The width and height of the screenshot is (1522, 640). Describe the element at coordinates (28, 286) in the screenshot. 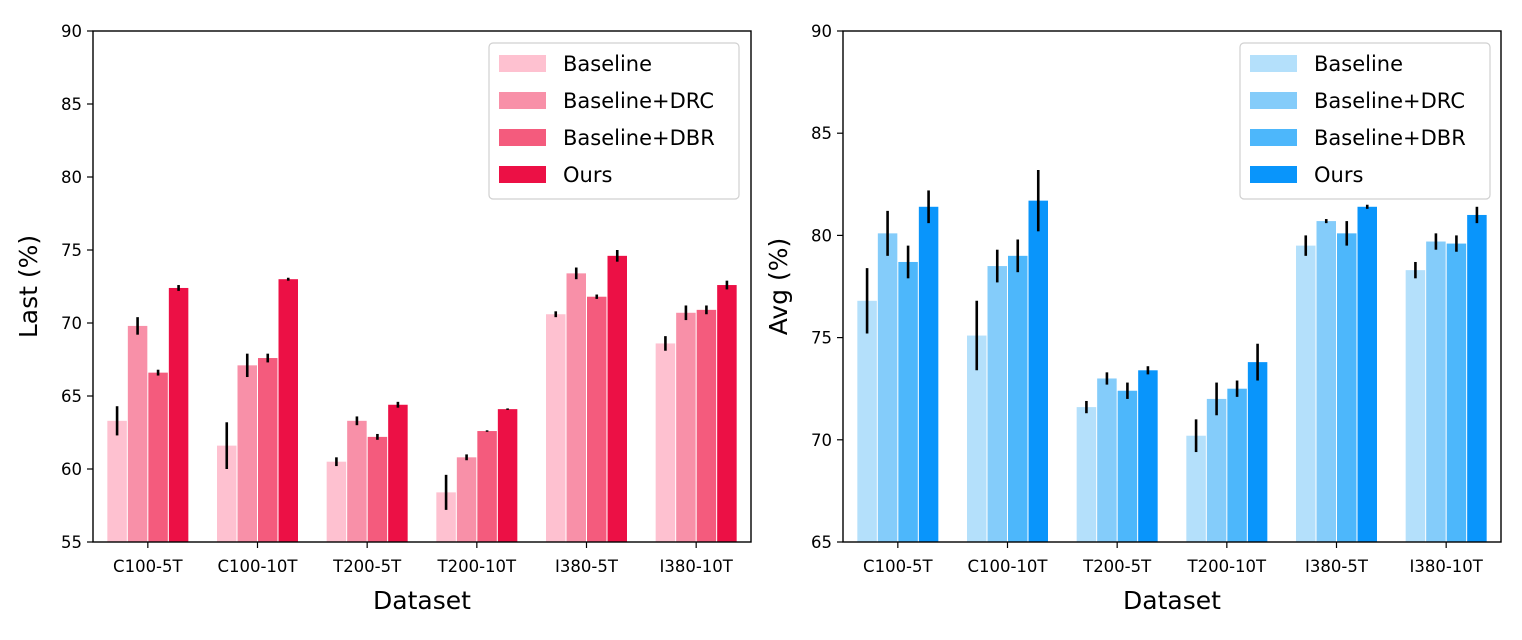

I see `y-axis-label: Last (%)` at that location.